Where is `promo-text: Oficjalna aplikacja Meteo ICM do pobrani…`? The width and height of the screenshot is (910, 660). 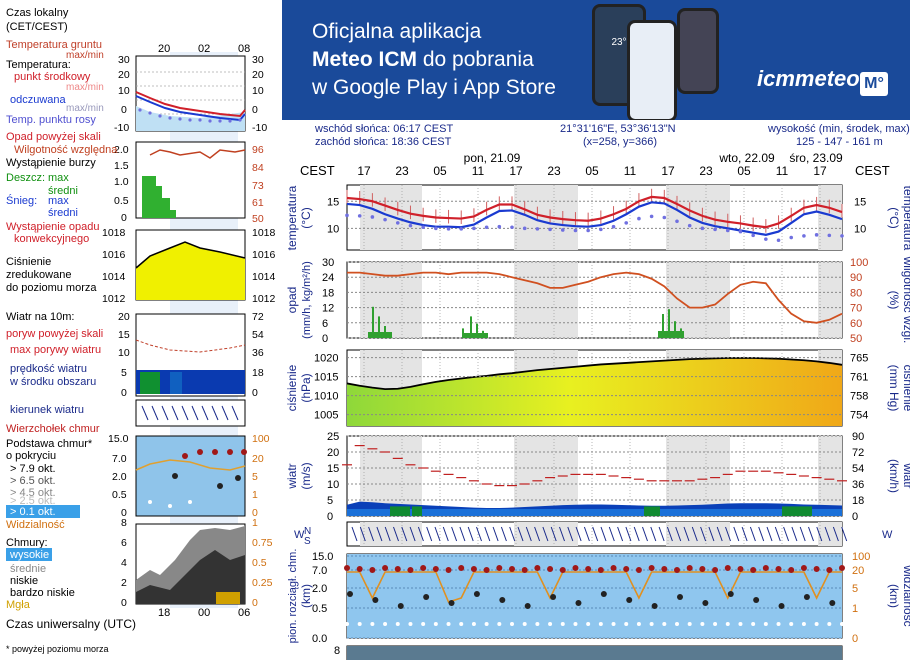
promo-text: Oficjalna aplikacja Meteo ICM do pobrani… is located at coordinates (434, 59).